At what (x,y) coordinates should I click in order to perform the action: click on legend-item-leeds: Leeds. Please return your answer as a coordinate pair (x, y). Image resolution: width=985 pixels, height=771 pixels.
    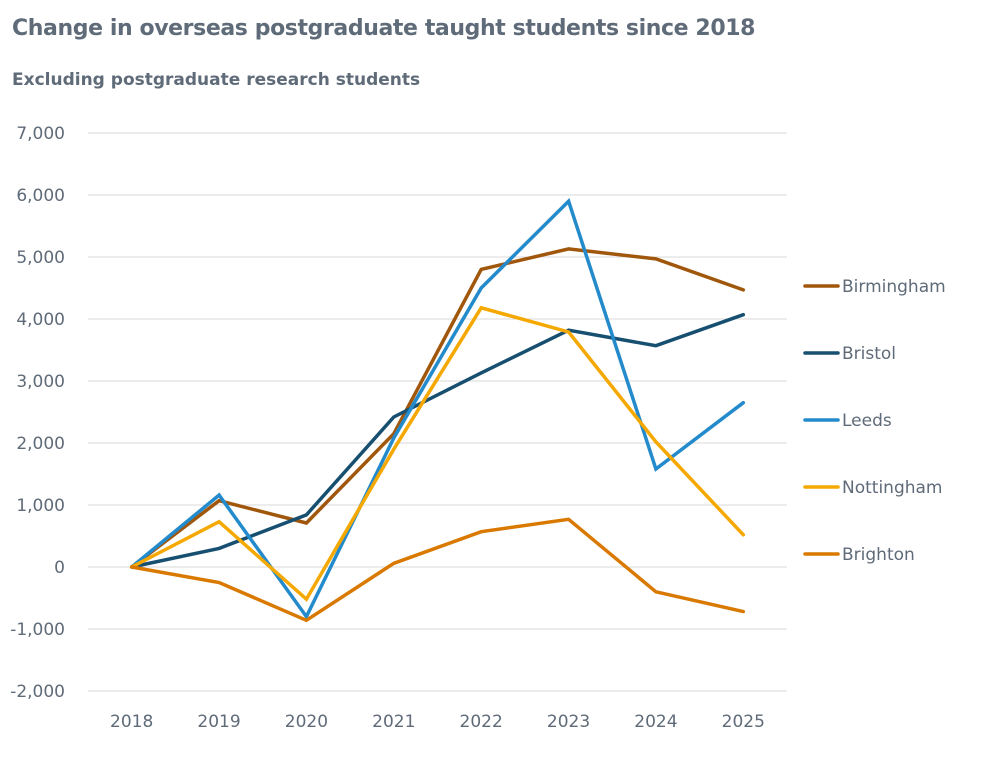
    Looking at the image, I should click on (847, 421).